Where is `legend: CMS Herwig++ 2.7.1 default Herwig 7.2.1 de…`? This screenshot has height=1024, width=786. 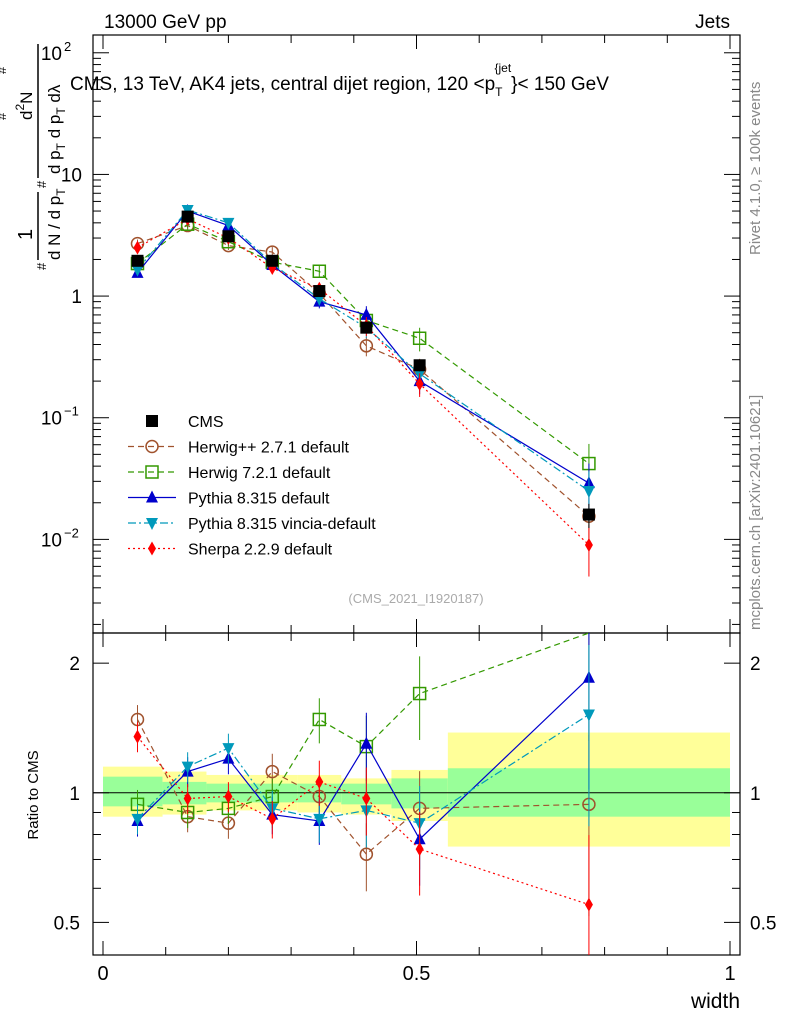 legend: CMS Herwig++ 2.7.1 default Herwig 7.2.1 de… is located at coordinates (252, 486).